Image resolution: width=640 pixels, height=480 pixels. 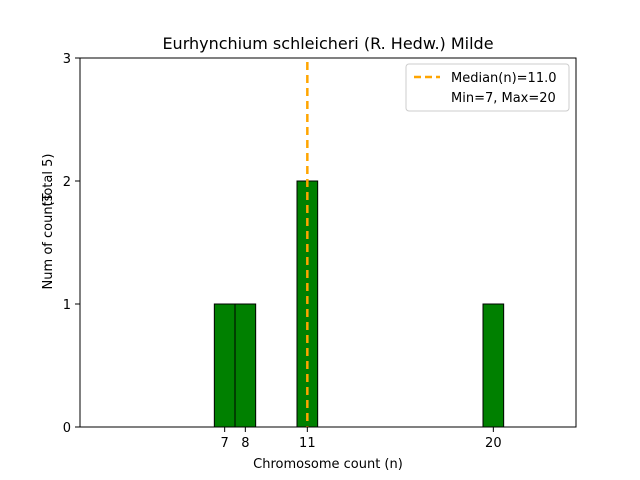 What do you see at coordinates (48, 180) in the screenshot?
I see `y-axis-total-label: (Total 5)` at bounding box center [48, 180].